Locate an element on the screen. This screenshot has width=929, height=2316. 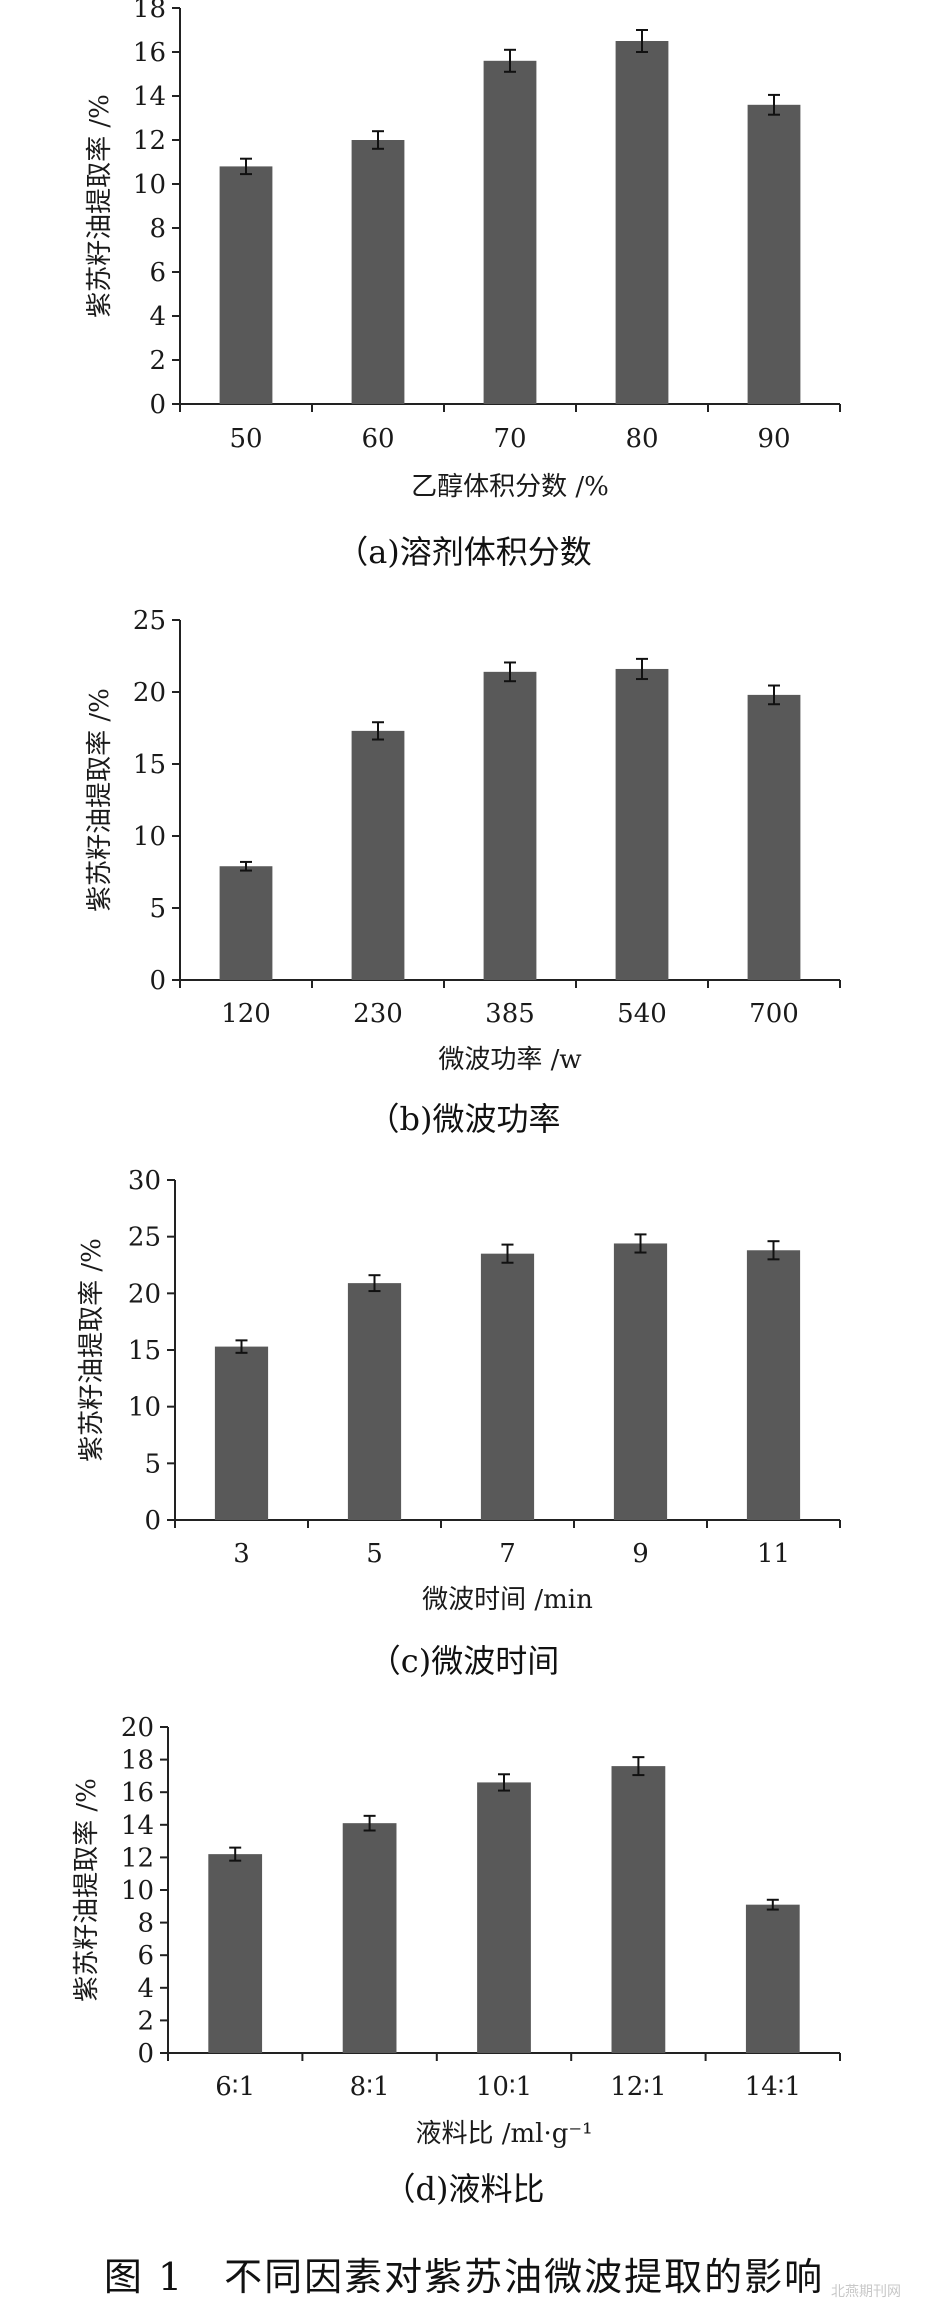
x-category-label: 8∶1 is located at coordinates (370, 2087).